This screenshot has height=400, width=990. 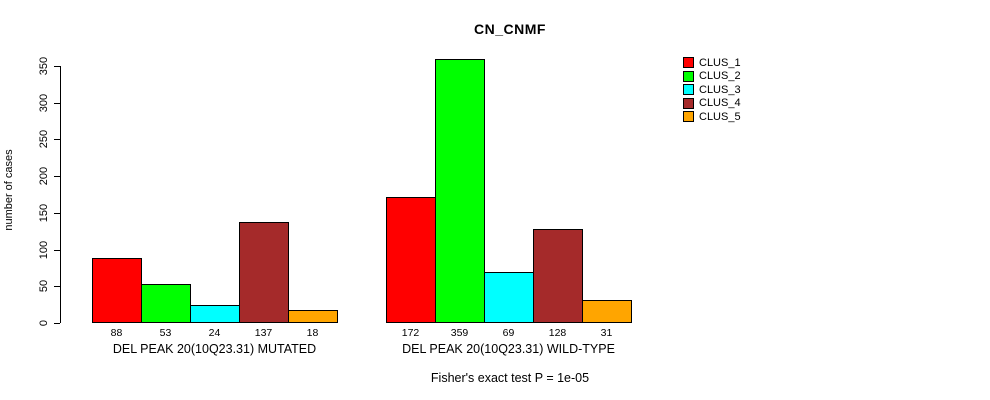 I want to click on bar-value-label: 137, so click(x=263, y=333).